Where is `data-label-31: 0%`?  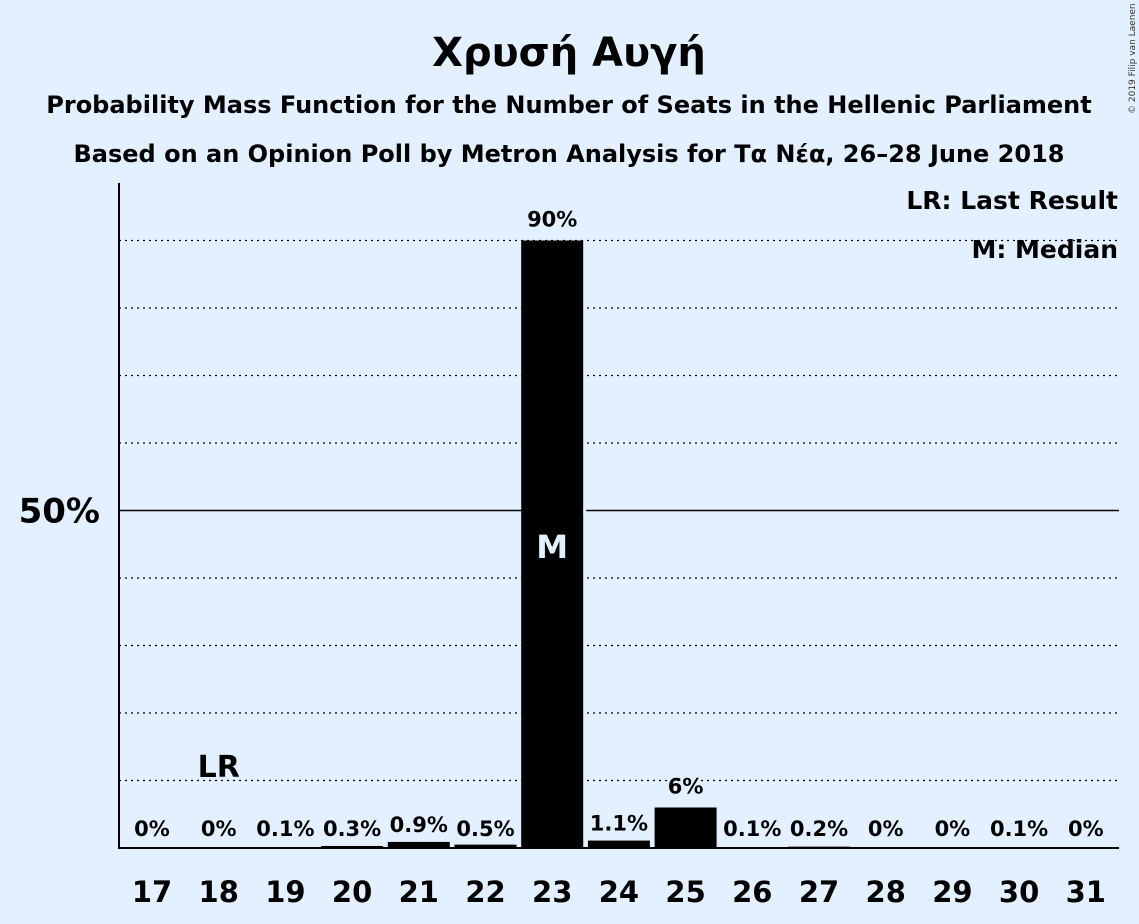 data-label-31: 0% is located at coordinates (1086, 829).